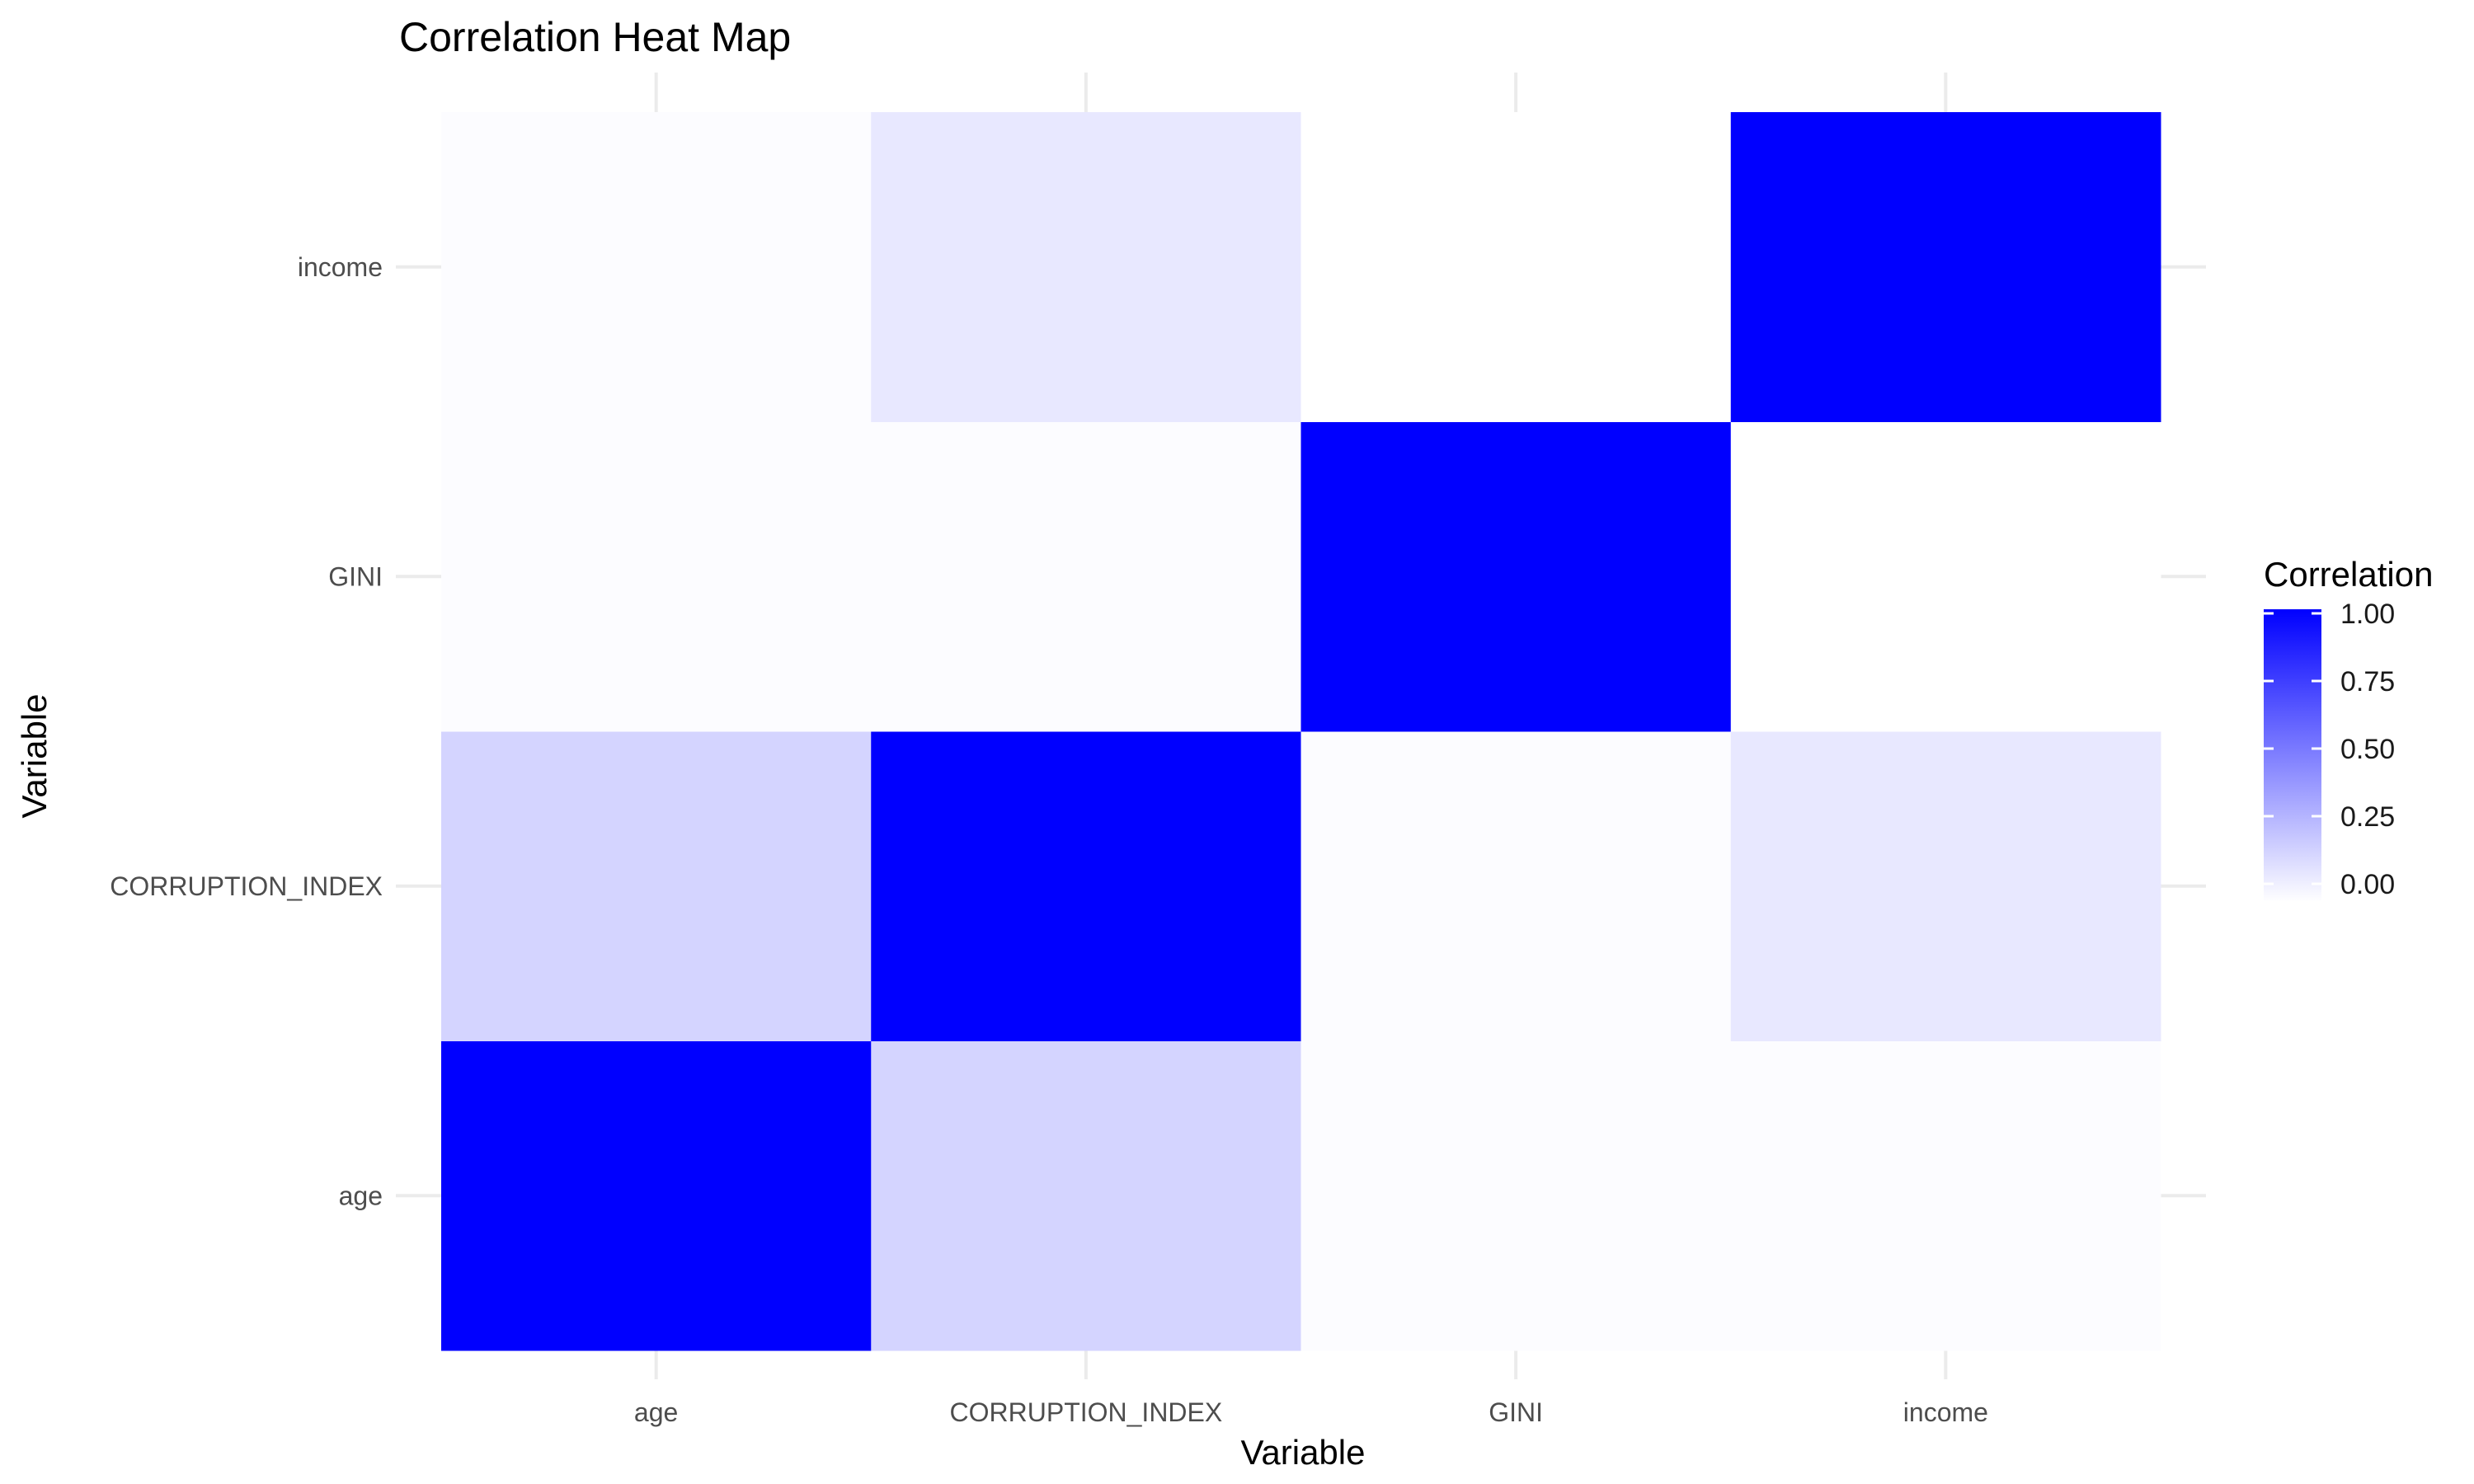  What do you see at coordinates (595, 37) in the screenshot?
I see `chart-title: Correlation Heat Map` at bounding box center [595, 37].